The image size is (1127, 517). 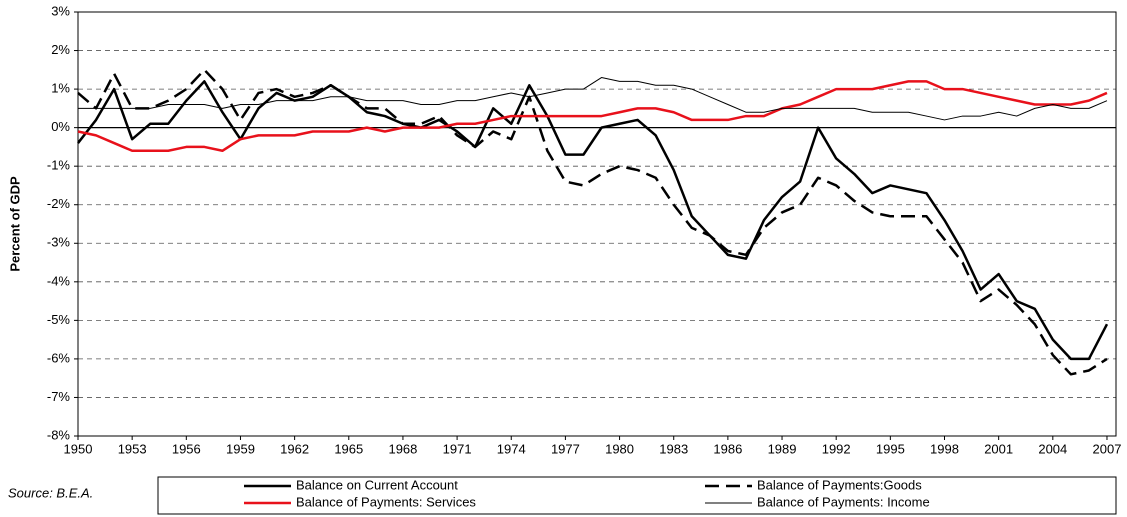 I want to click on x-tick-label: 2004, so click(x=1052, y=448).